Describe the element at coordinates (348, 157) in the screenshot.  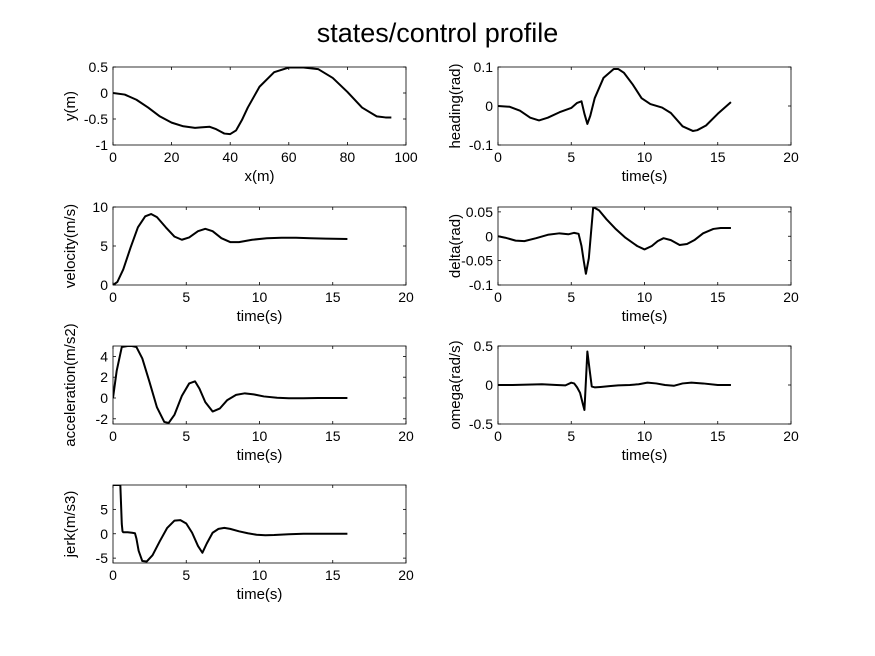
I see `x-tick-label: 80` at that location.